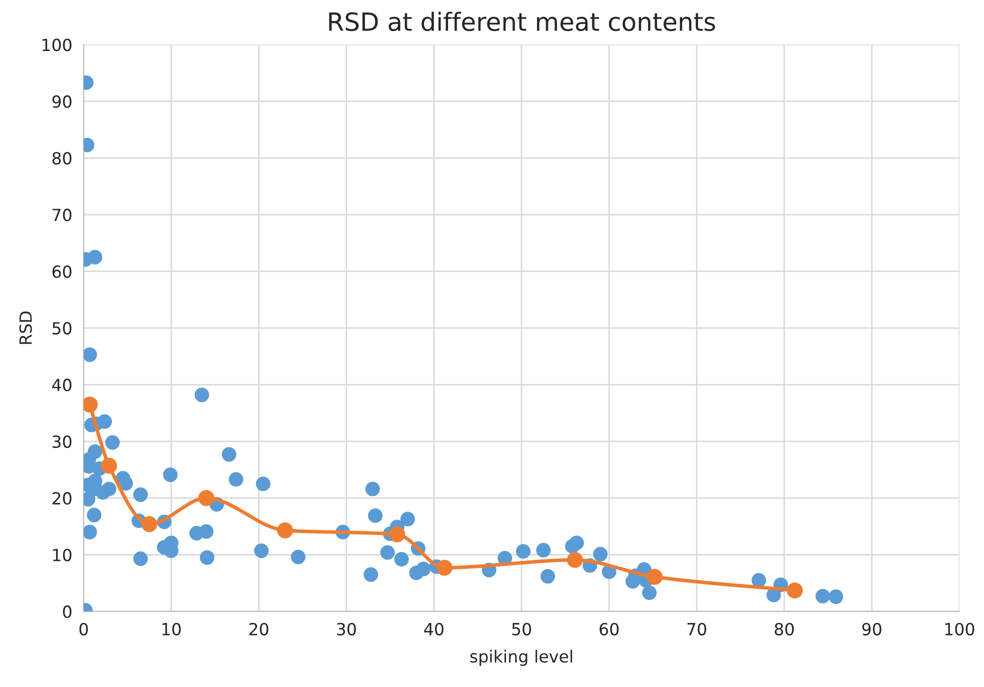 Image resolution: width=984 pixels, height=687 pixels. I want to click on x-tick-label: 40, so click(434, 629).